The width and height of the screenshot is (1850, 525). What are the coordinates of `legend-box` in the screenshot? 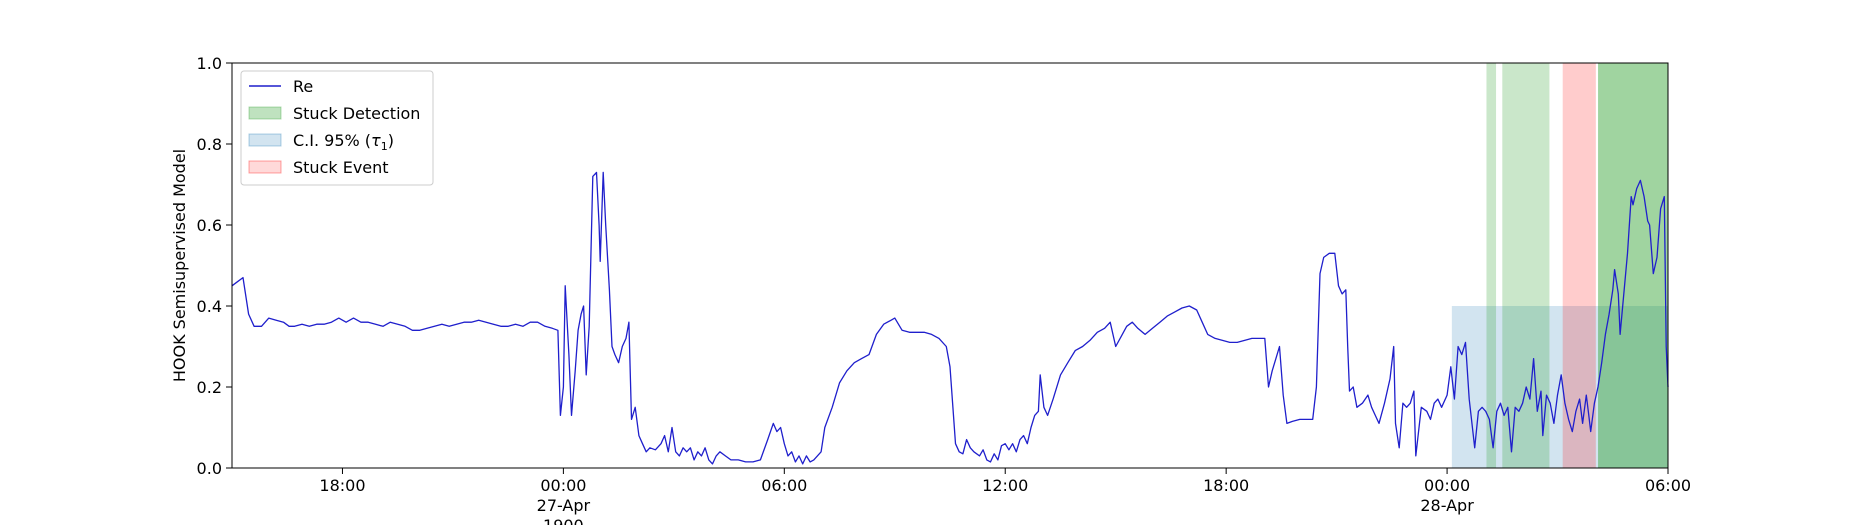 It's located at (337, 128).